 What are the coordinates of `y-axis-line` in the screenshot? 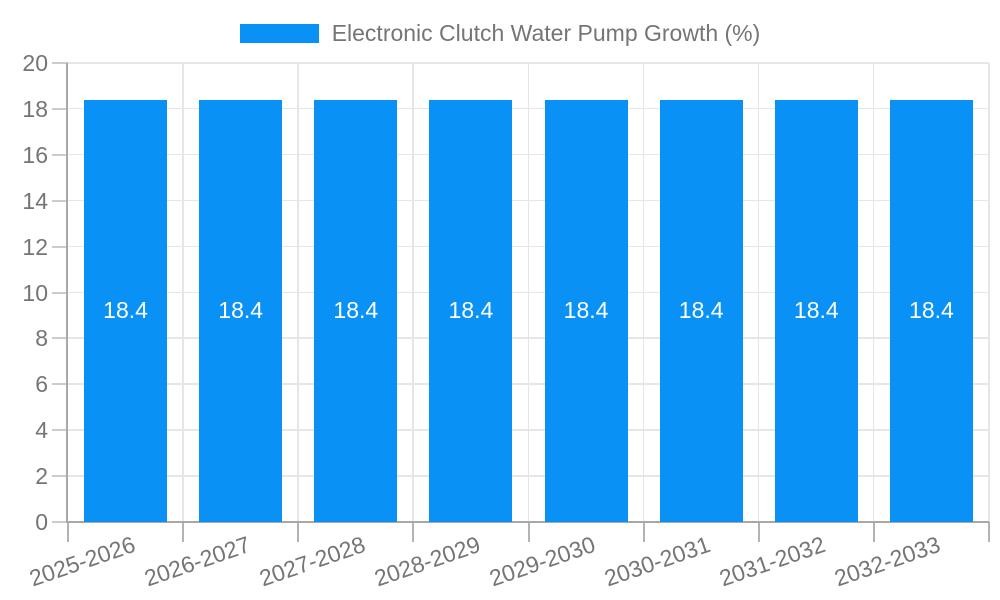 It's located at (67, 292).